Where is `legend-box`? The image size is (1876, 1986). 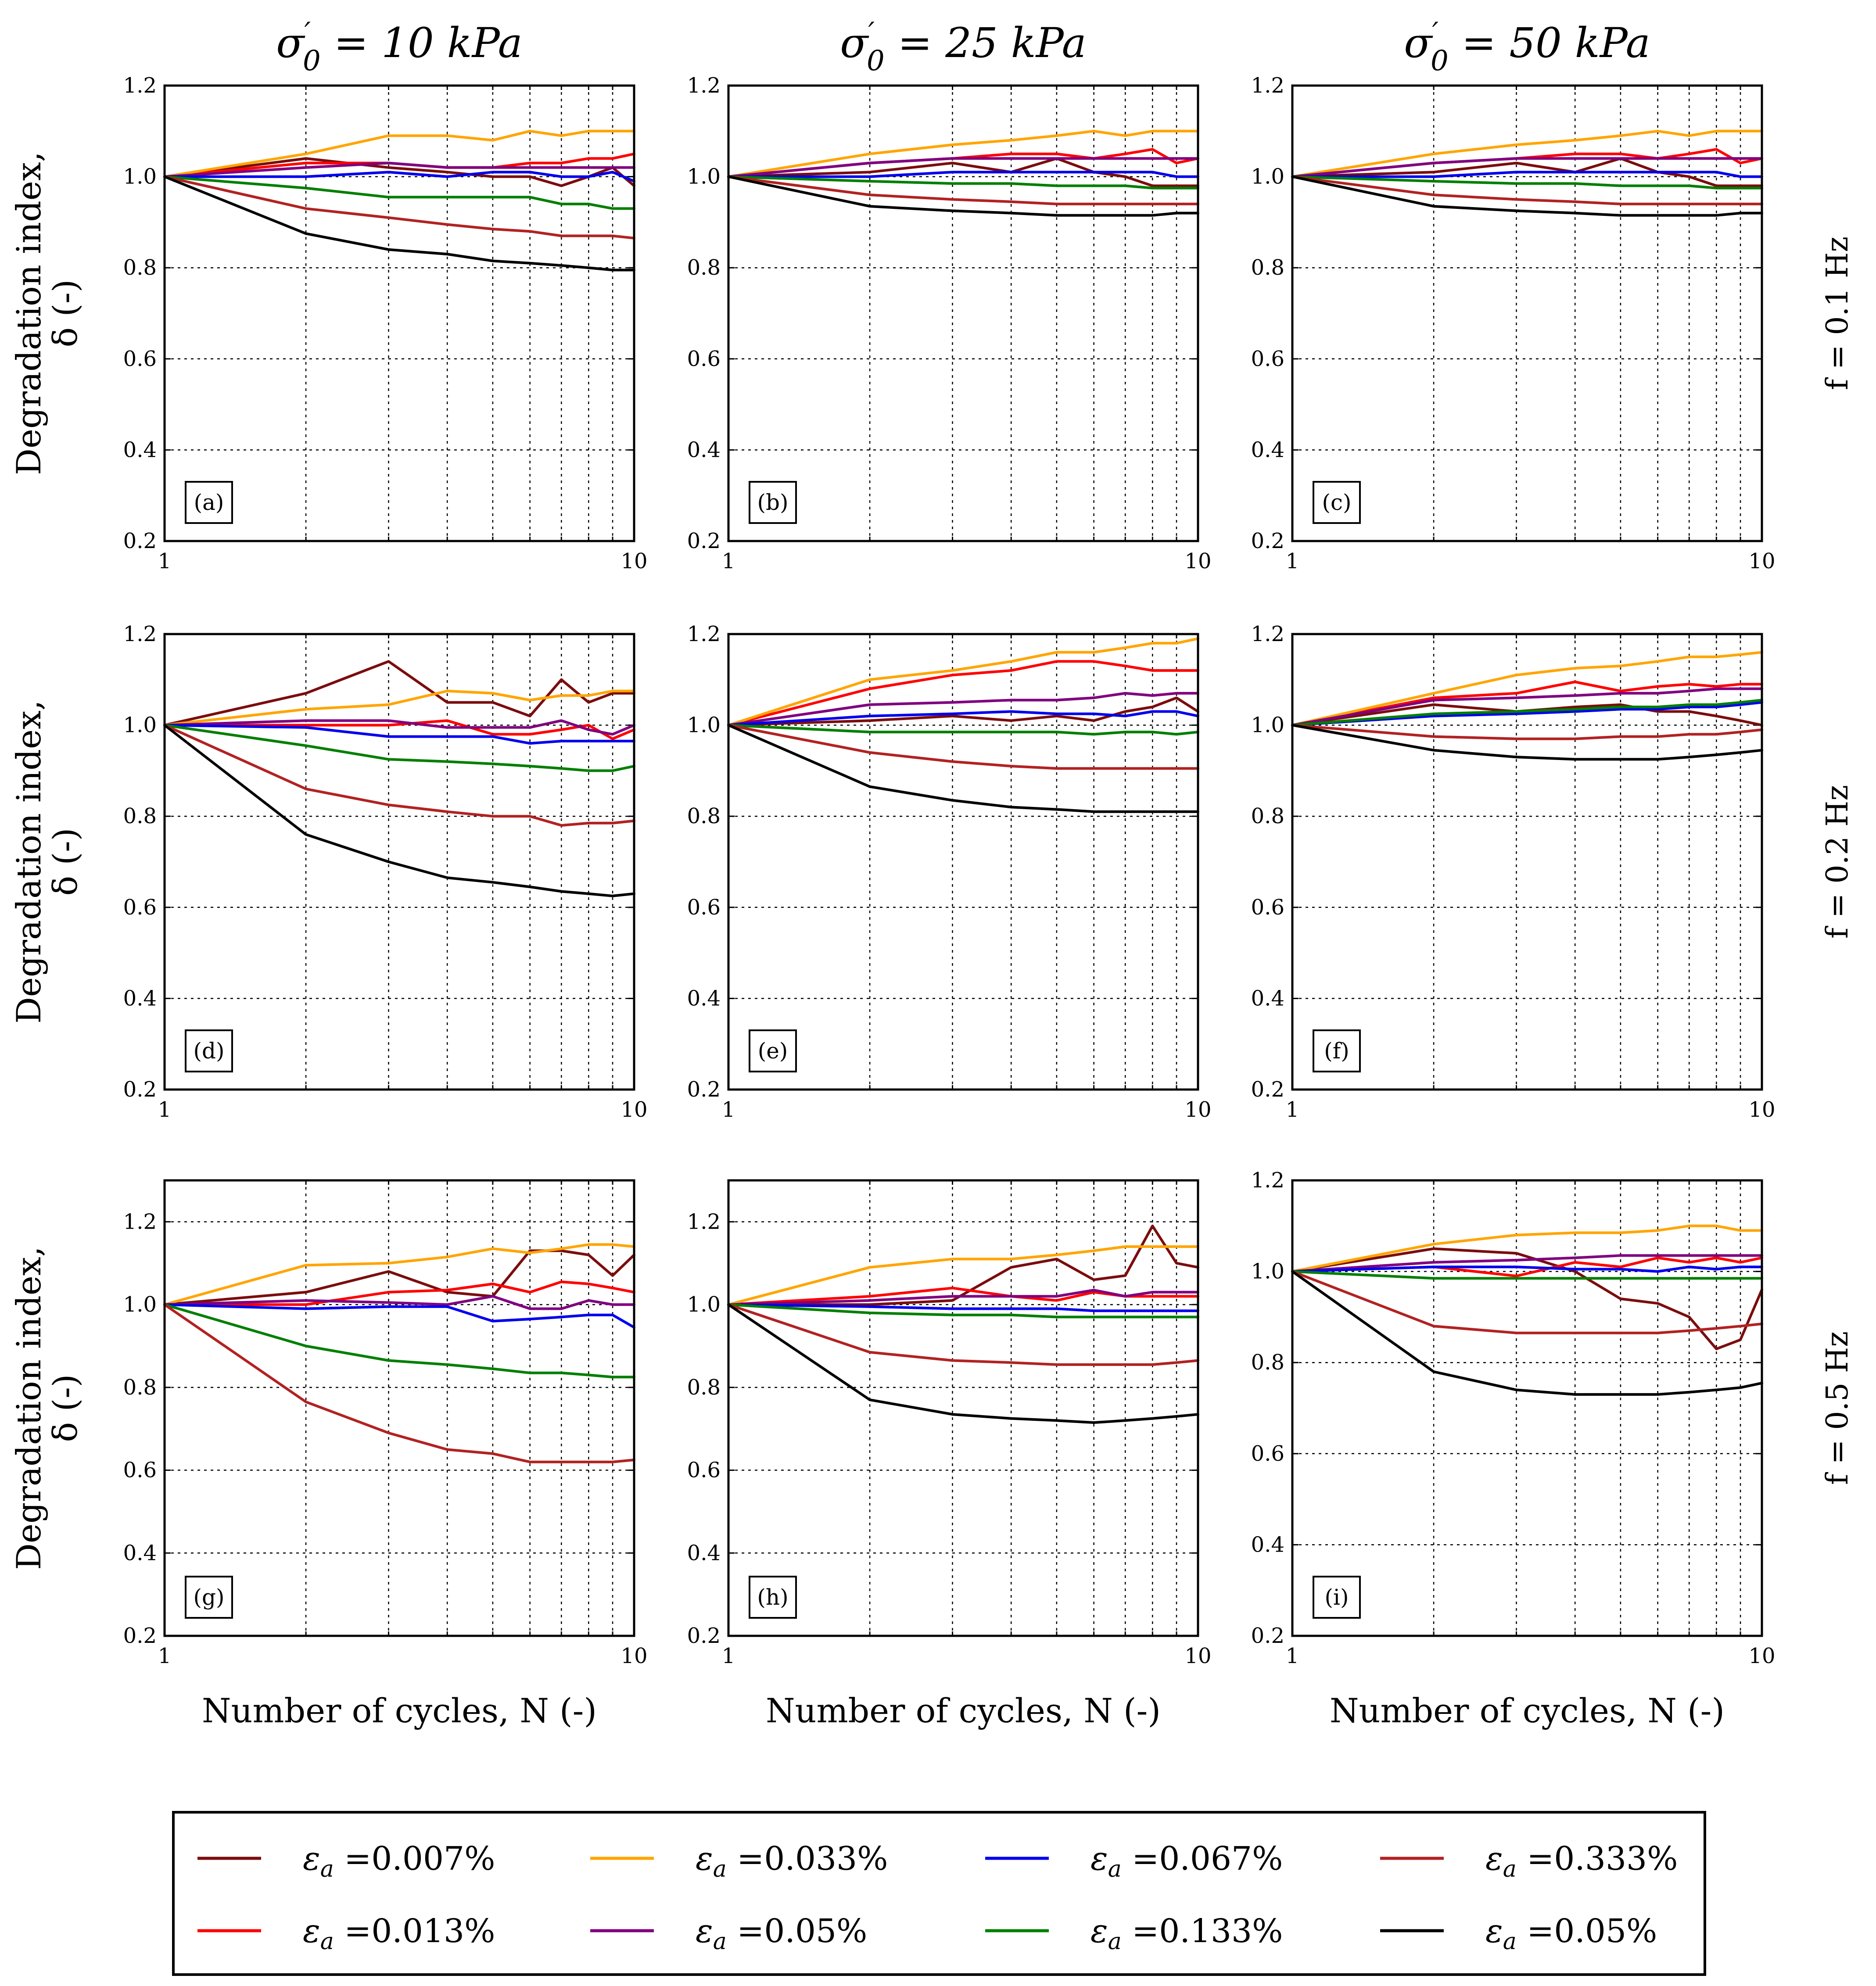
legend-box is located at coordinates (939, 1893).